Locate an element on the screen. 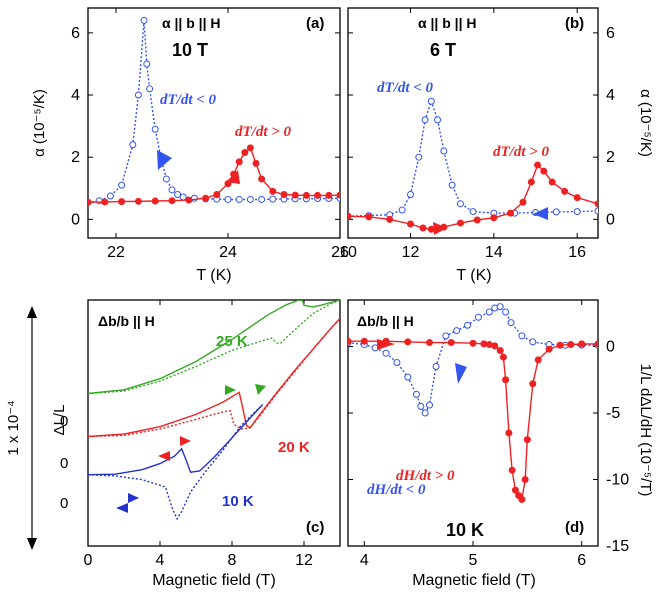 The image size is (665, 596). panel-d-xtick-label: 5 is located at coordinates (473, 560).